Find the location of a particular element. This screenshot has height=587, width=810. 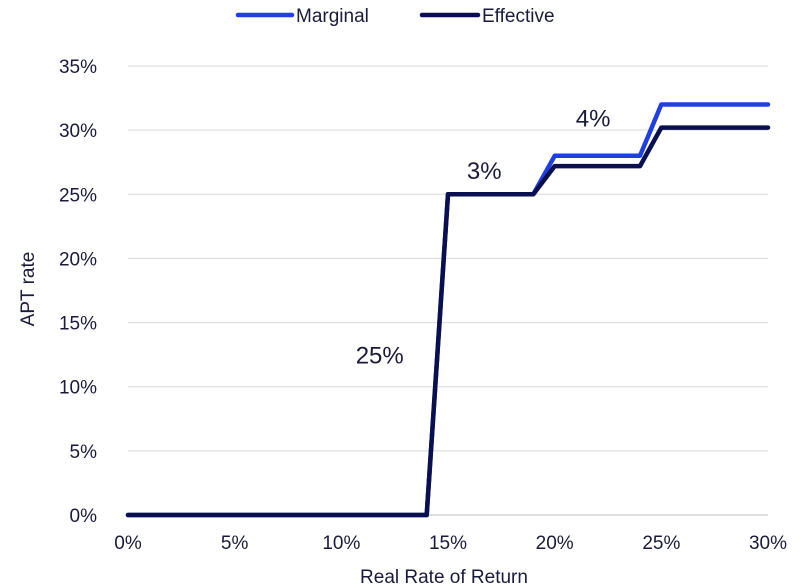

annotation-label: 3% is located at coordinates (484, 171).